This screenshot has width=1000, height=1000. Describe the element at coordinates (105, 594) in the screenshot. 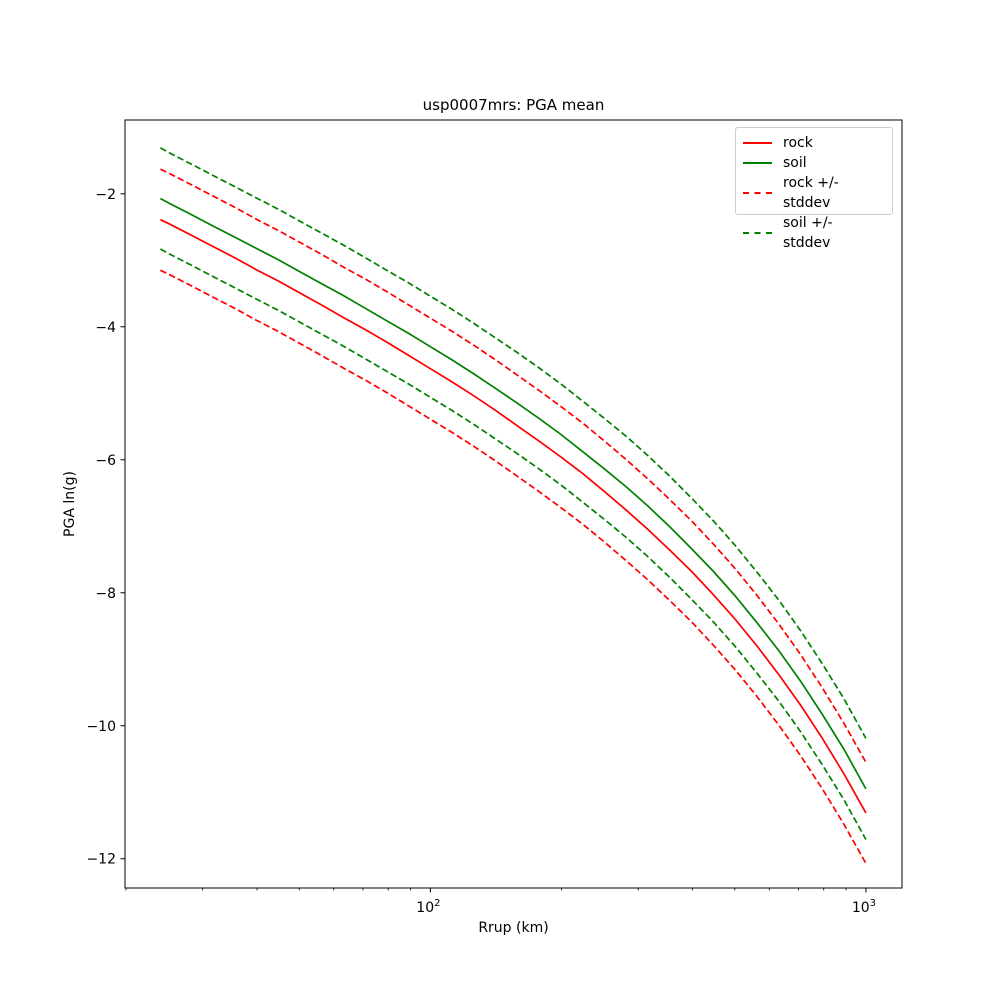

I see `y-tick-label: −8` at that location.